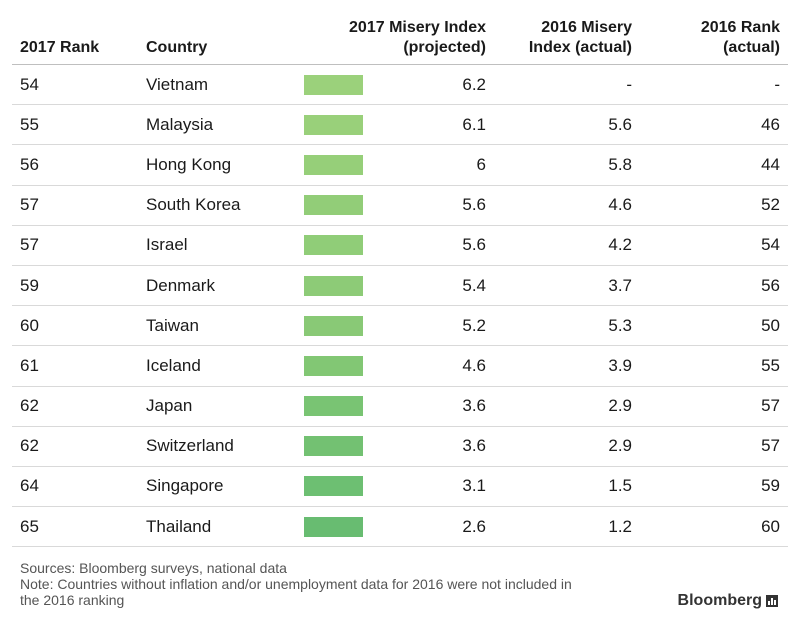 This screenshot has width=800, height=630. I want to click on misery-2016-cell: 5.8, so click(620, 164).